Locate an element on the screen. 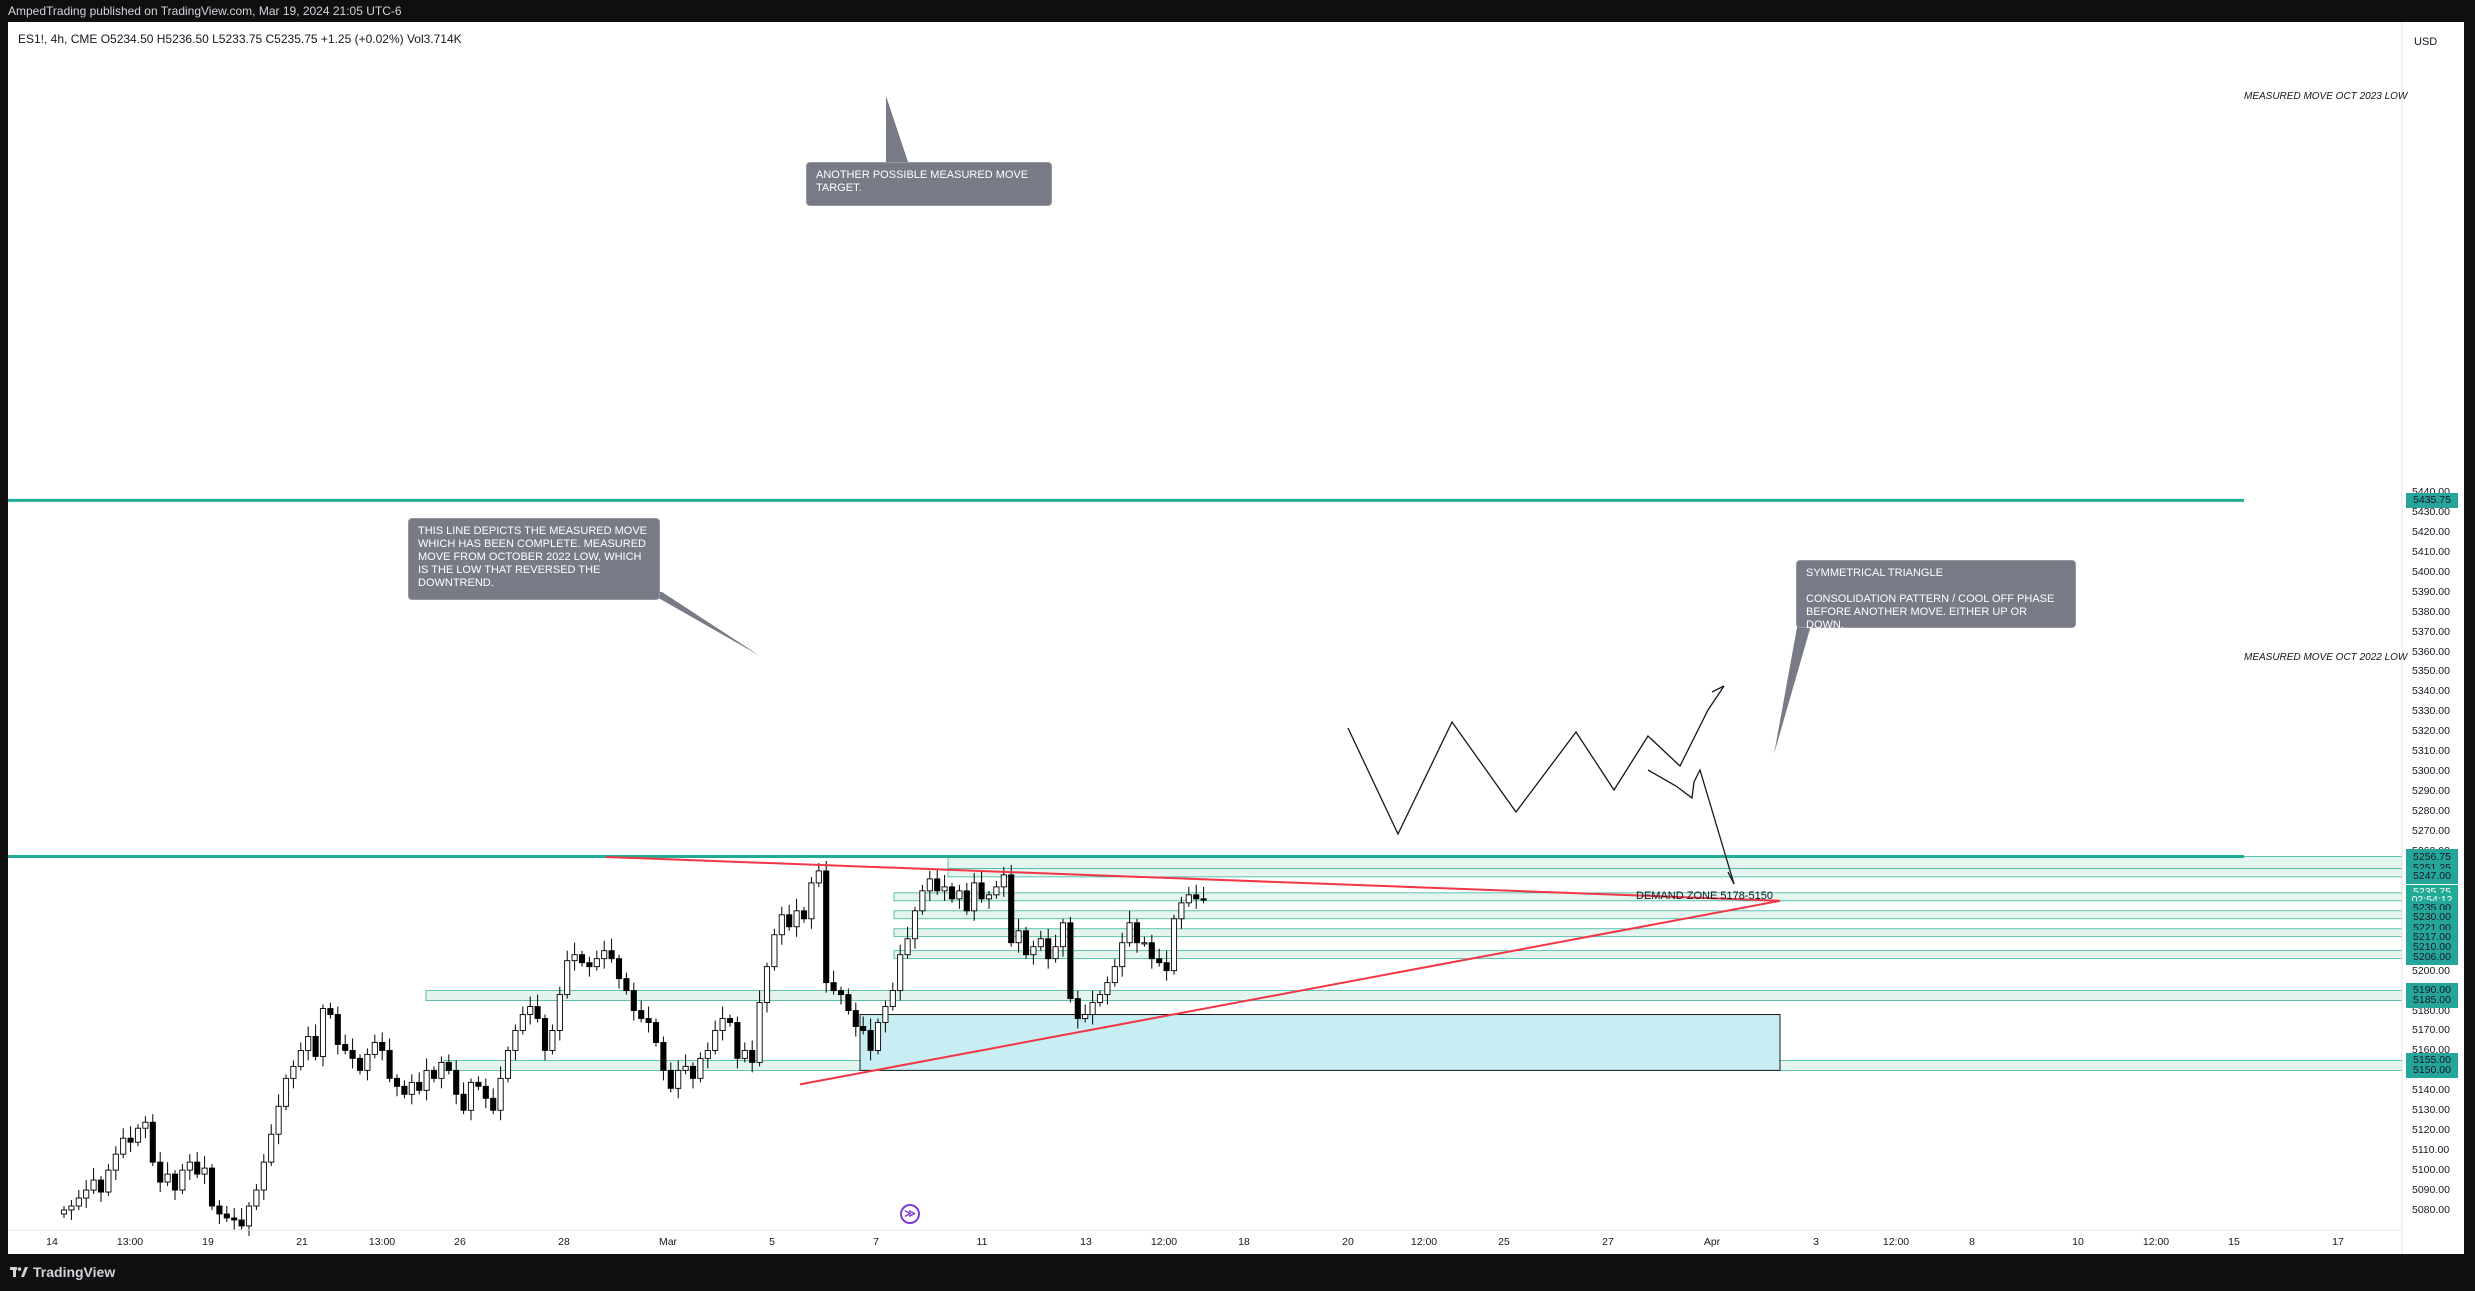  y-tick-label: 5400.00 is located at coordinates (2431, 571).